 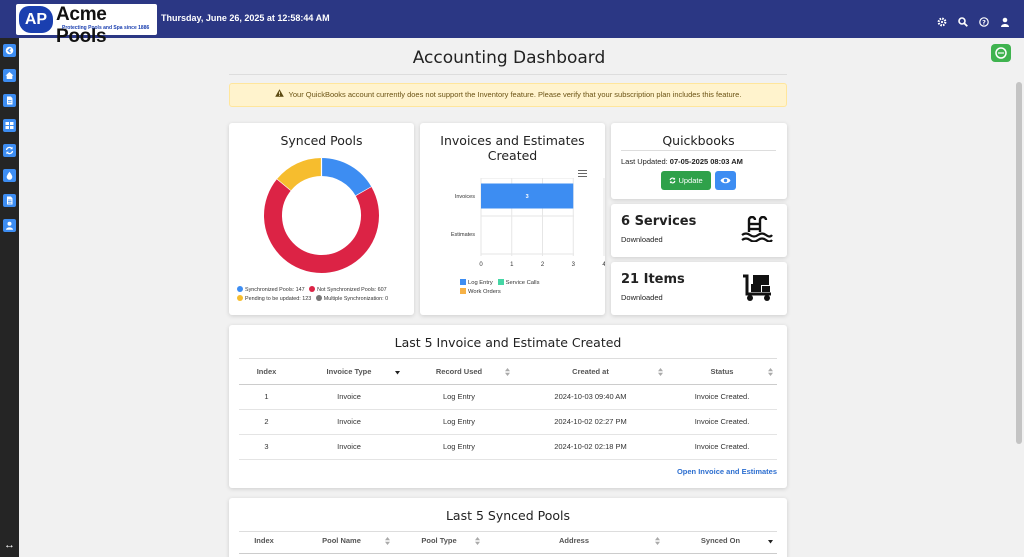 What do you see at coordinates (699, 288) in the screenshot?
I see `items-card: 21 Items Downloaded` at bounding box center [699, 288].